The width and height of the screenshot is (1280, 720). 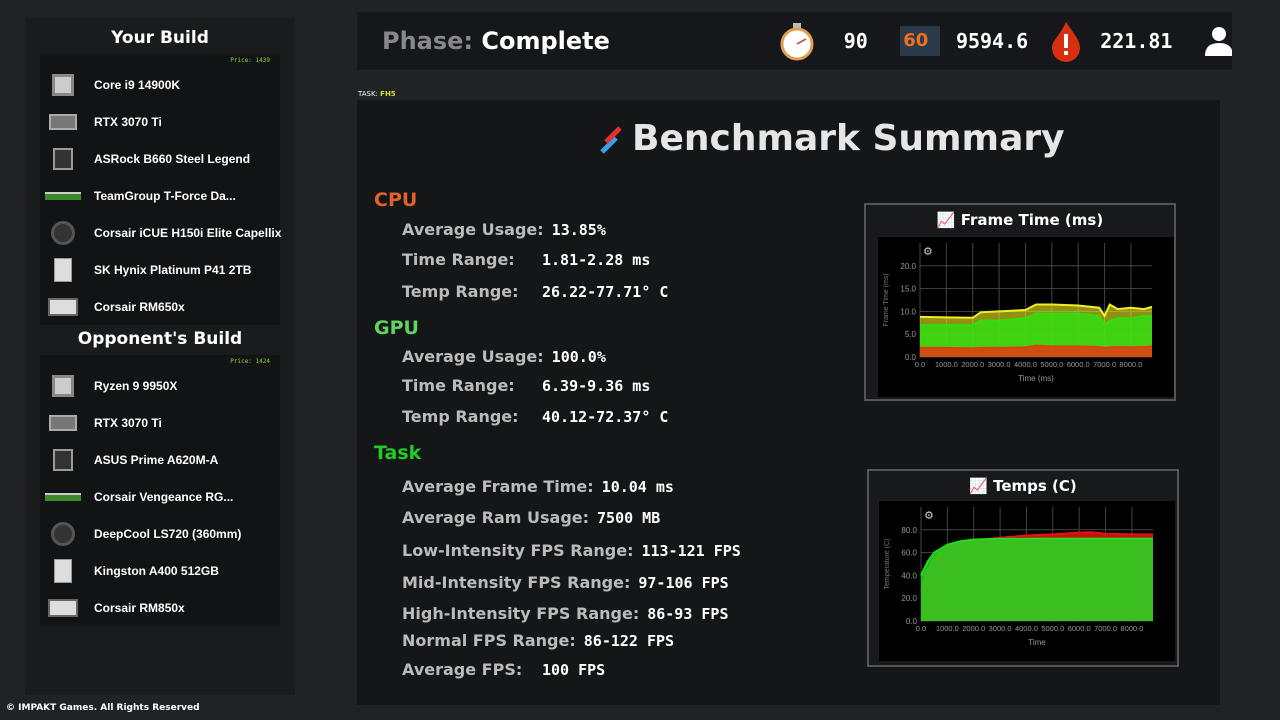 What do you see at coordinates (691, 551) in the screenshot?
I see `stat-value: 113-121 FPS` at bounding box center [691, 551].